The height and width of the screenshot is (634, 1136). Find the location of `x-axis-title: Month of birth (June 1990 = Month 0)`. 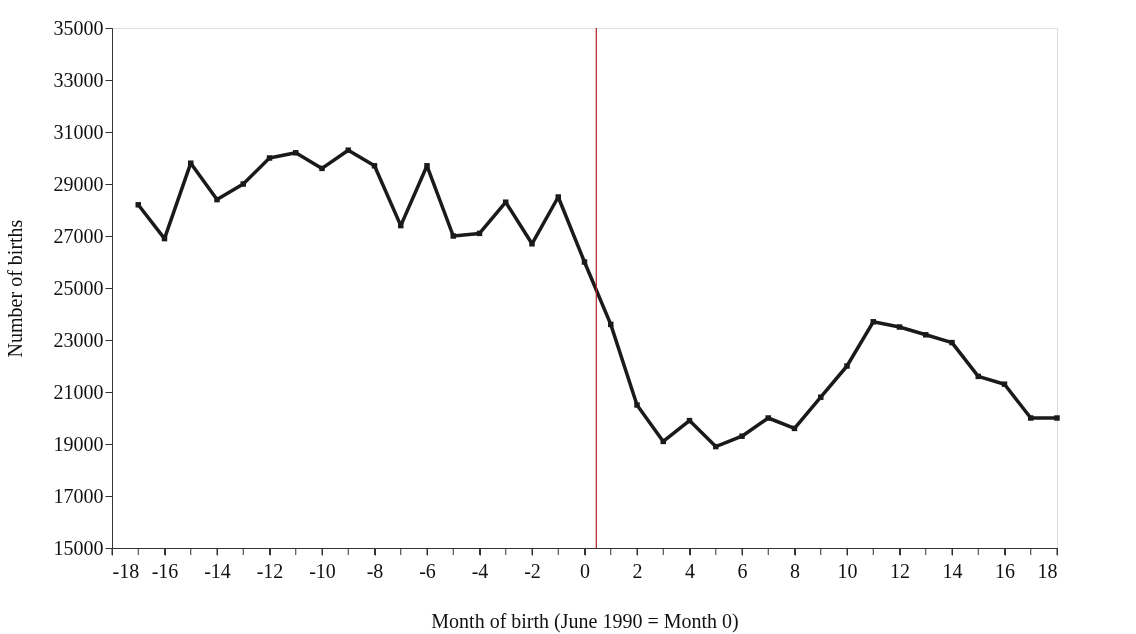

x-axis-title: Month of birth (June 1990 = Month 0) is located at coordinates (585, 621).